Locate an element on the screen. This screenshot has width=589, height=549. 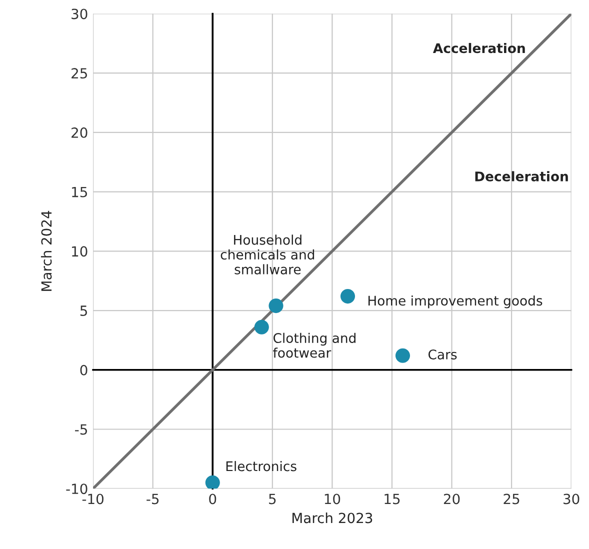
y-tick-label: 15 is located at coordinates (79, 192).